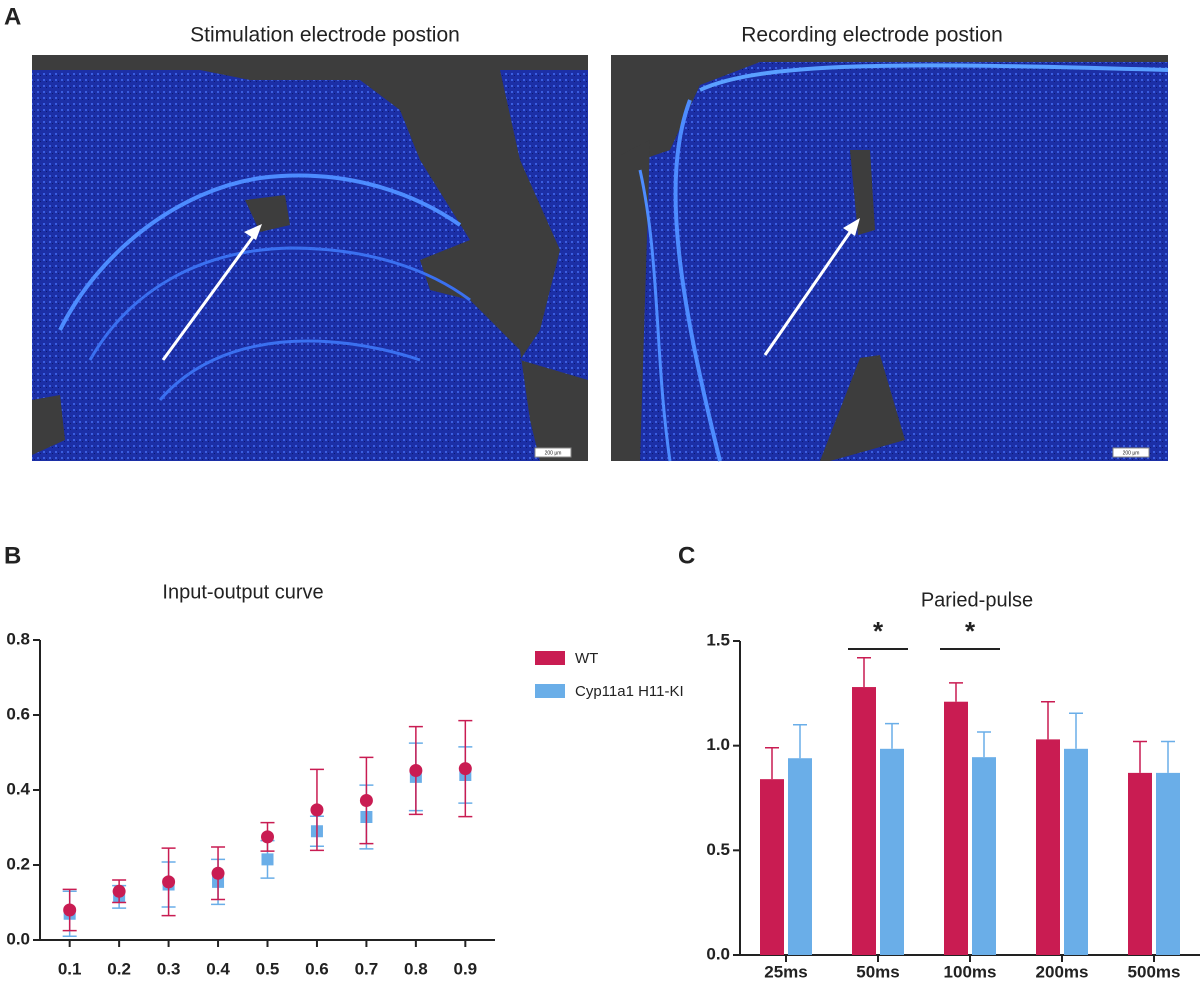 This screenshot has width=1200, height=984. What do you see at coordinates (70, 968) in the screenshot?
I see `x-tick-label: 0.1` at bounding box center [70, 968].